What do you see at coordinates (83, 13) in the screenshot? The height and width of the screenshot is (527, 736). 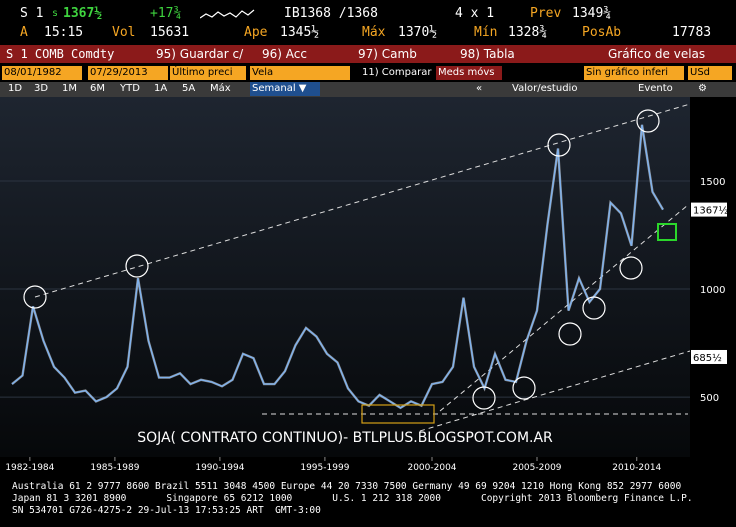 I see `price: 1367½` at bounding box center [83, 13].